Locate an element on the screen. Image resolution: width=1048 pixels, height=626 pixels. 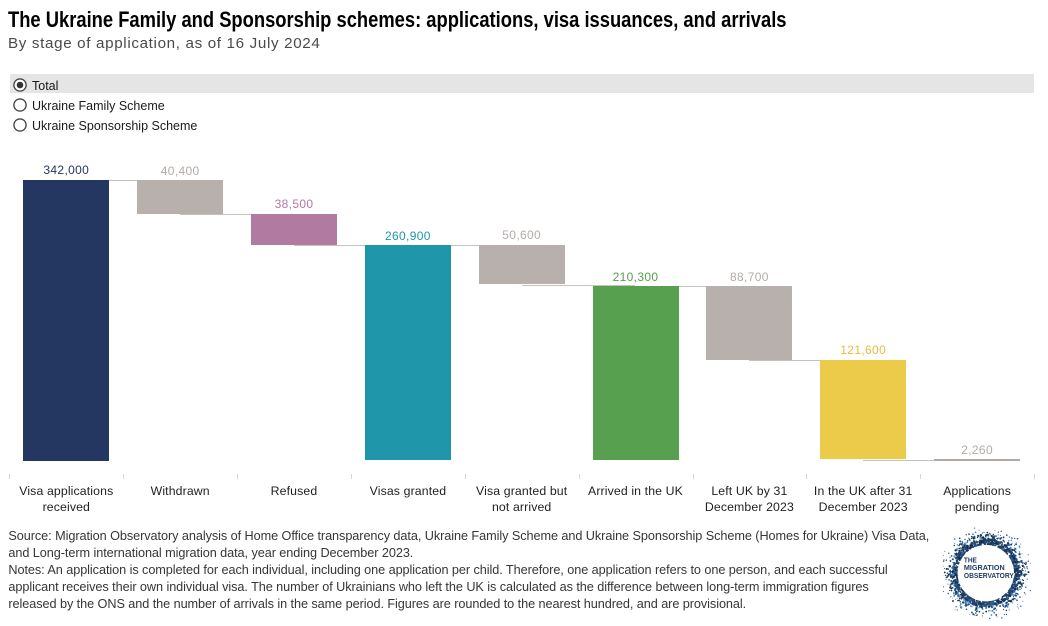
svg-text: THE is located at coordinates (970, 559).